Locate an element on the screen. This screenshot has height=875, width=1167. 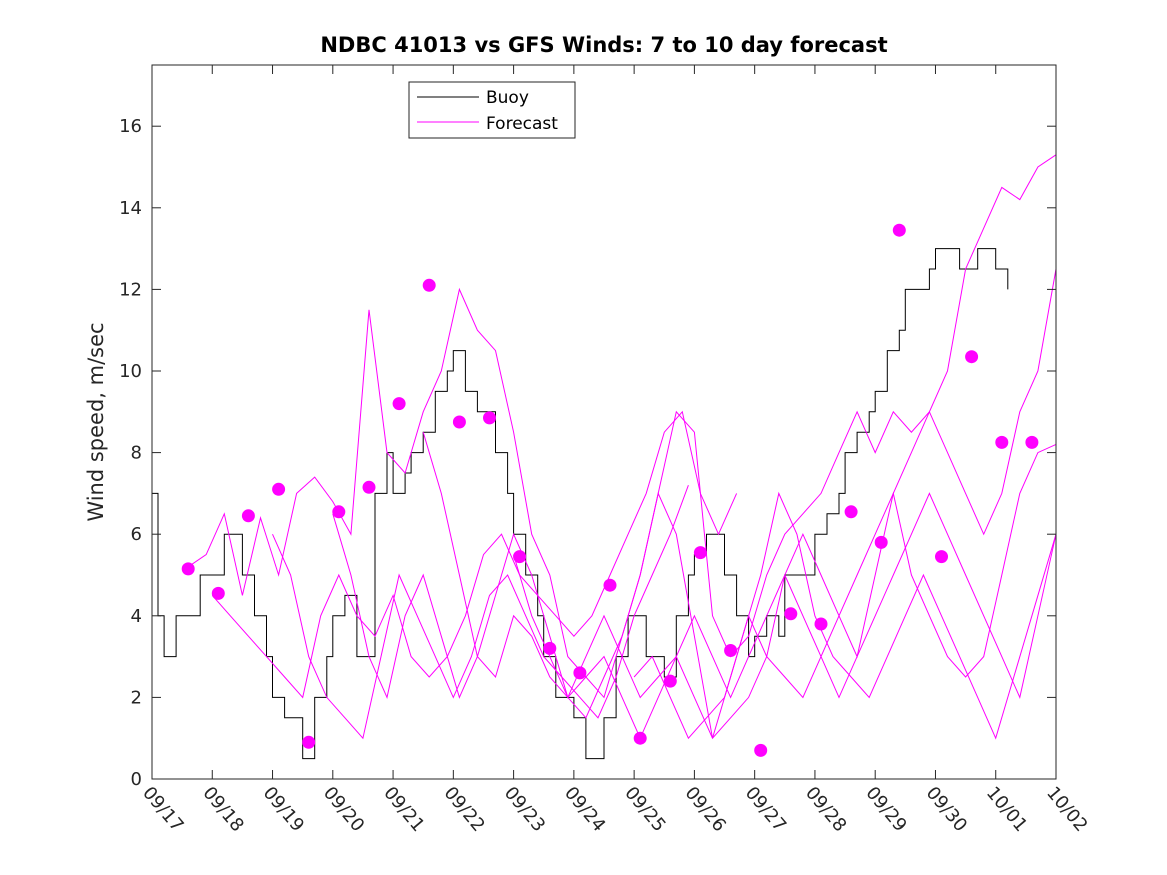
y-tick-label: 10 is located at coordinates (130, 371).